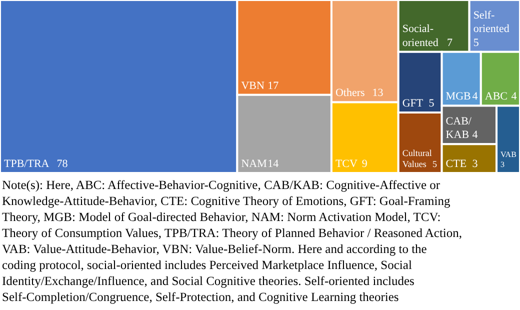  What do you see at coordinates (62, 164) in the screenshot?
I see `data-label: 78` at bounding box center [62, 164].